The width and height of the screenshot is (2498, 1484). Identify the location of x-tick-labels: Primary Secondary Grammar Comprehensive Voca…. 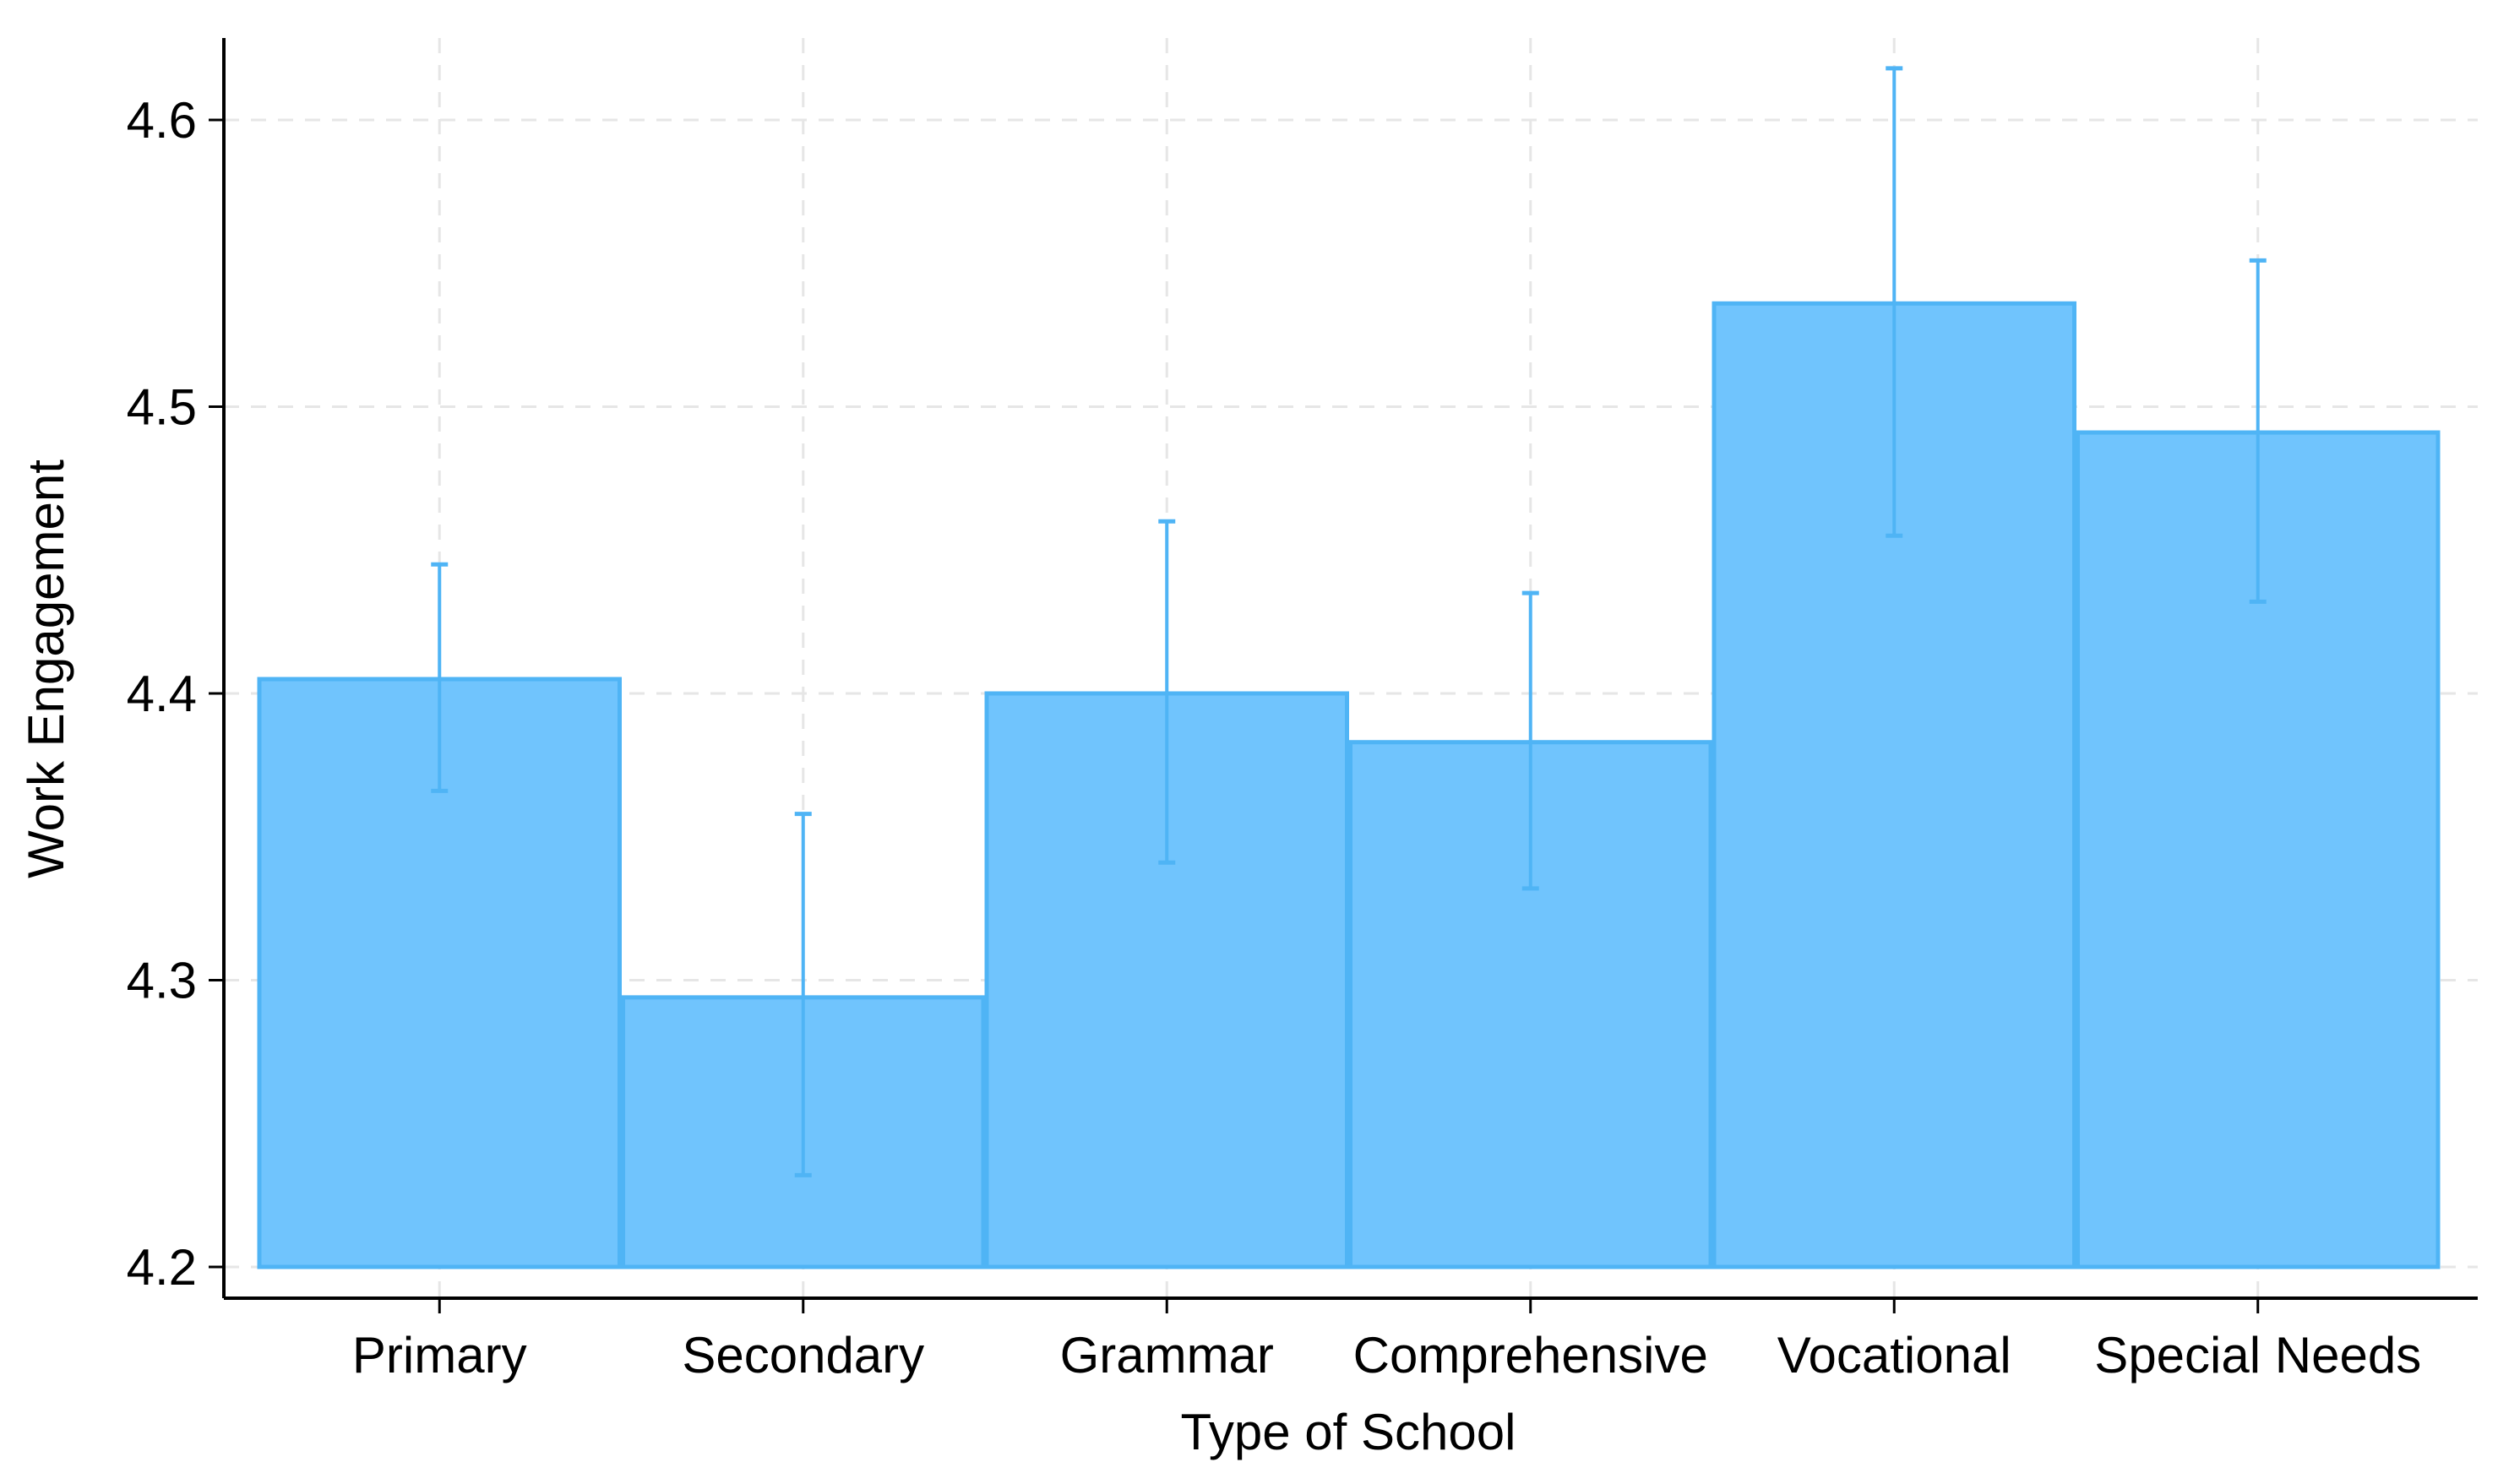
(1386, 1355).